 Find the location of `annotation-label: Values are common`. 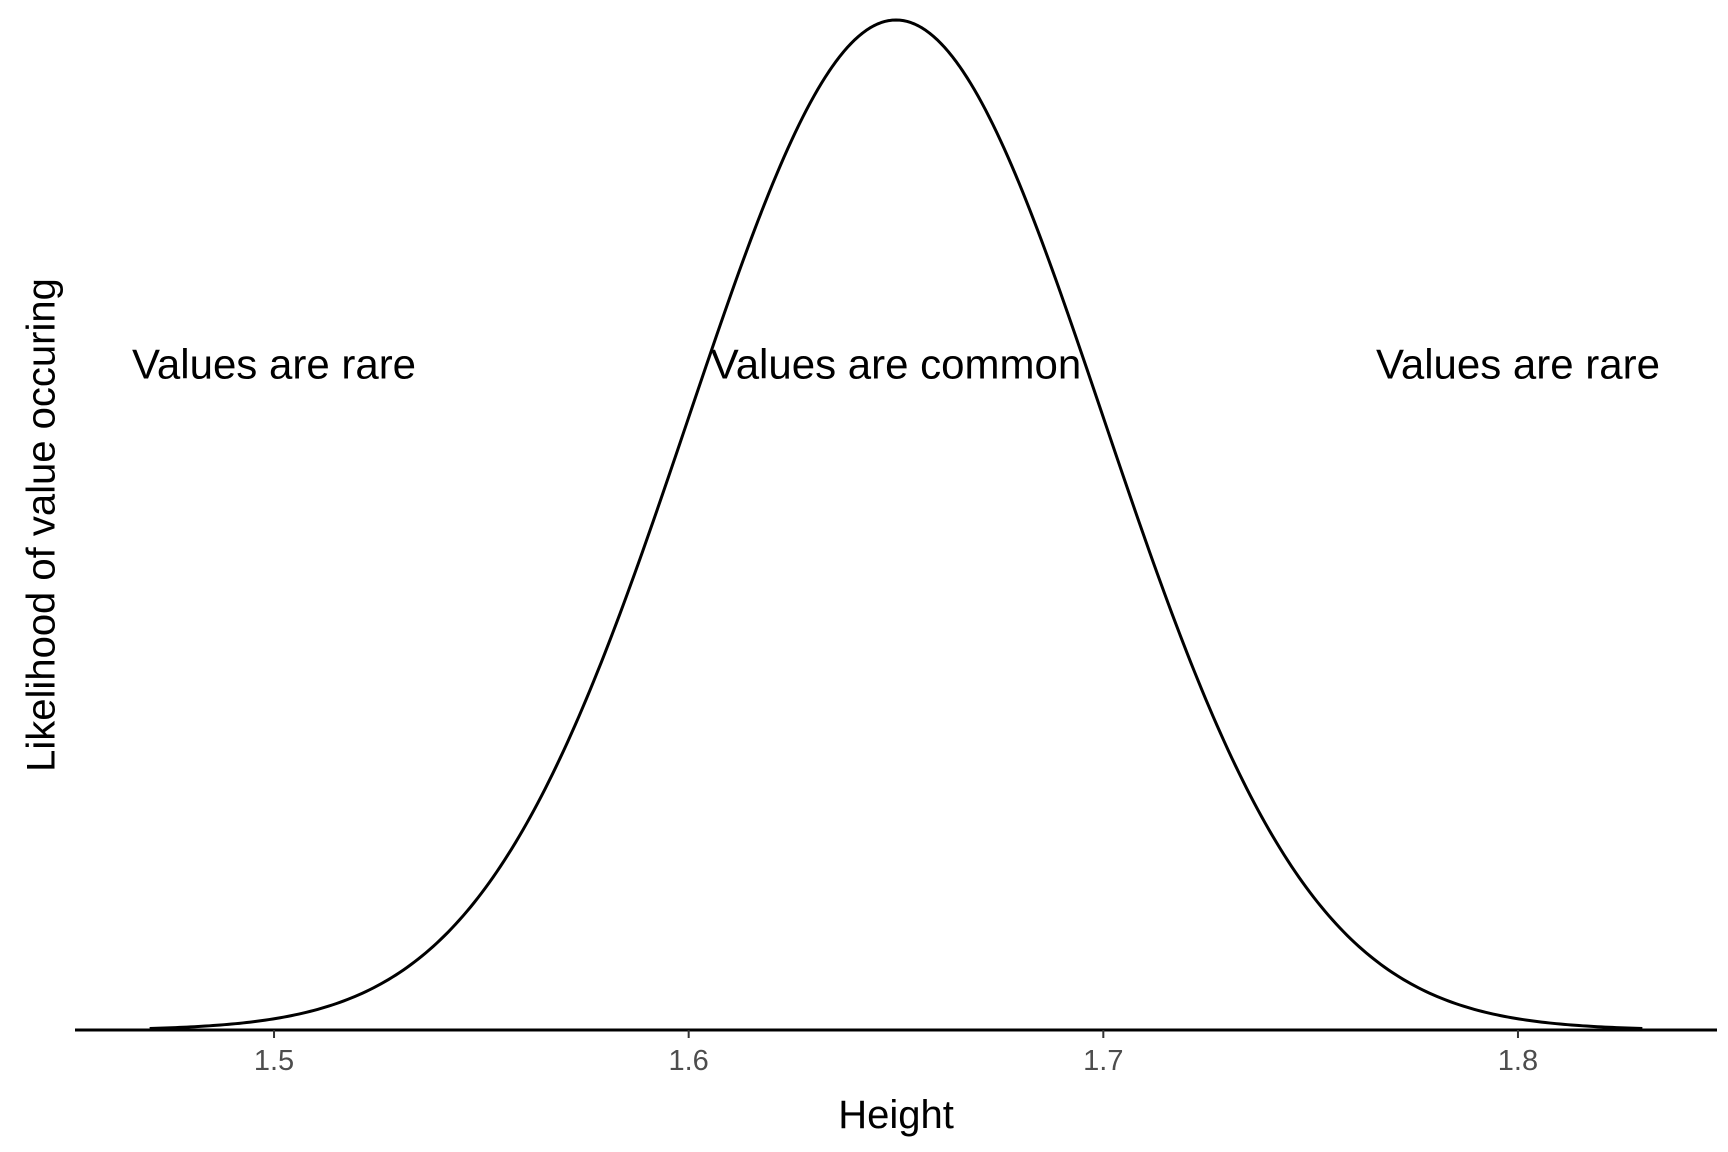

annotation-label: Values are common is located at coordinates (896, 363).